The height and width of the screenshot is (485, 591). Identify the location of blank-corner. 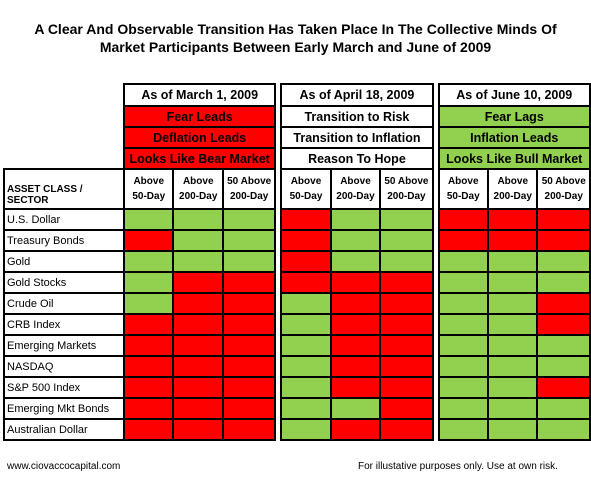
(64, 137).